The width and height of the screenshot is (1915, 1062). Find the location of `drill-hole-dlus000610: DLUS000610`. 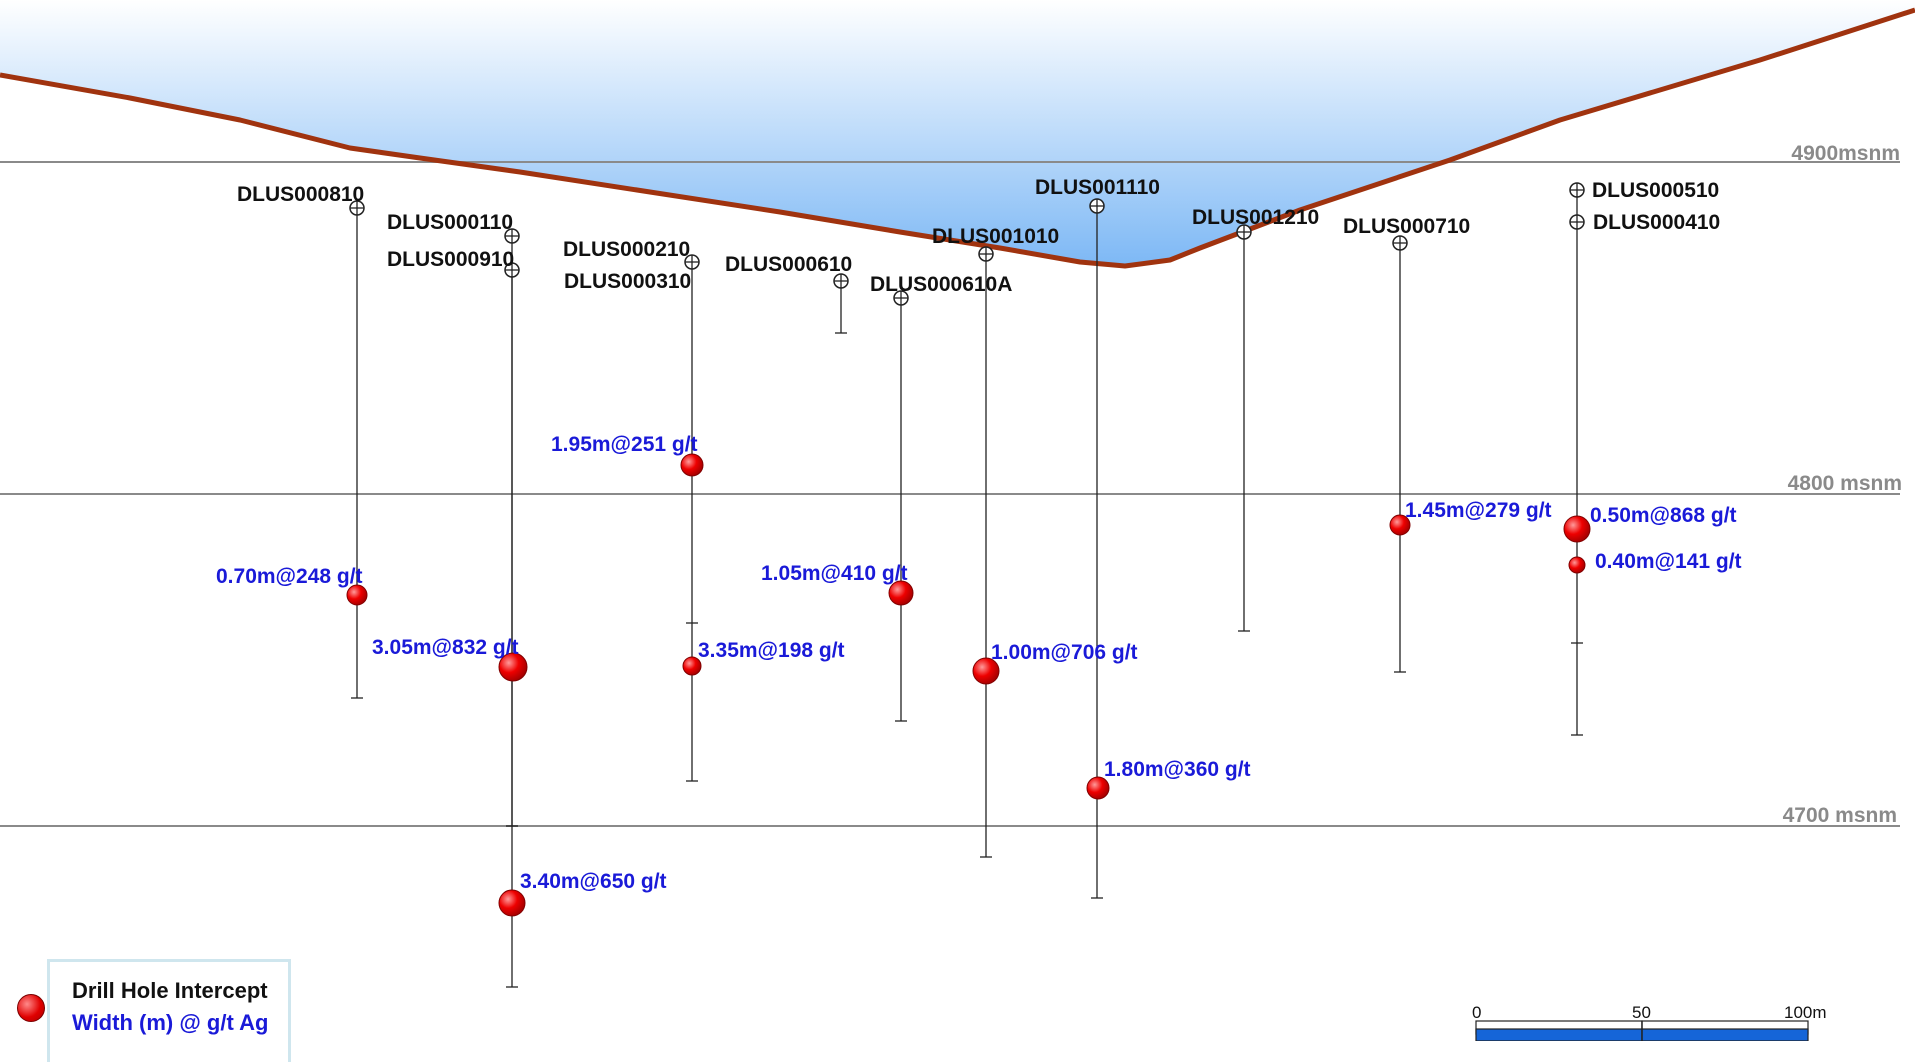

drill-hole-dlus000610: DLUS000610 is located at coordinates (788, 293).